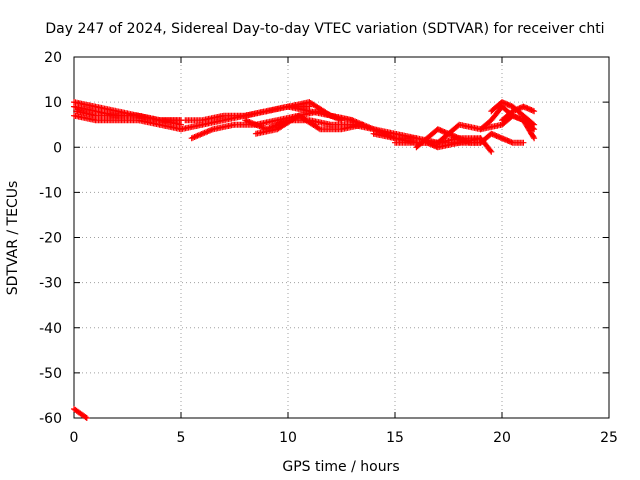  What do you see at coordinates (50, 193) in the screenshot?
I see `y-tick-label: -10` at bounding box center [50, 193].